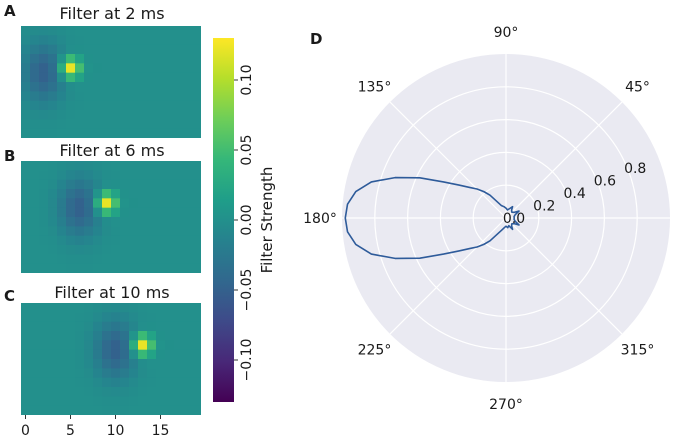  I want to click on x-tick-label: 10, so click(116, 430).